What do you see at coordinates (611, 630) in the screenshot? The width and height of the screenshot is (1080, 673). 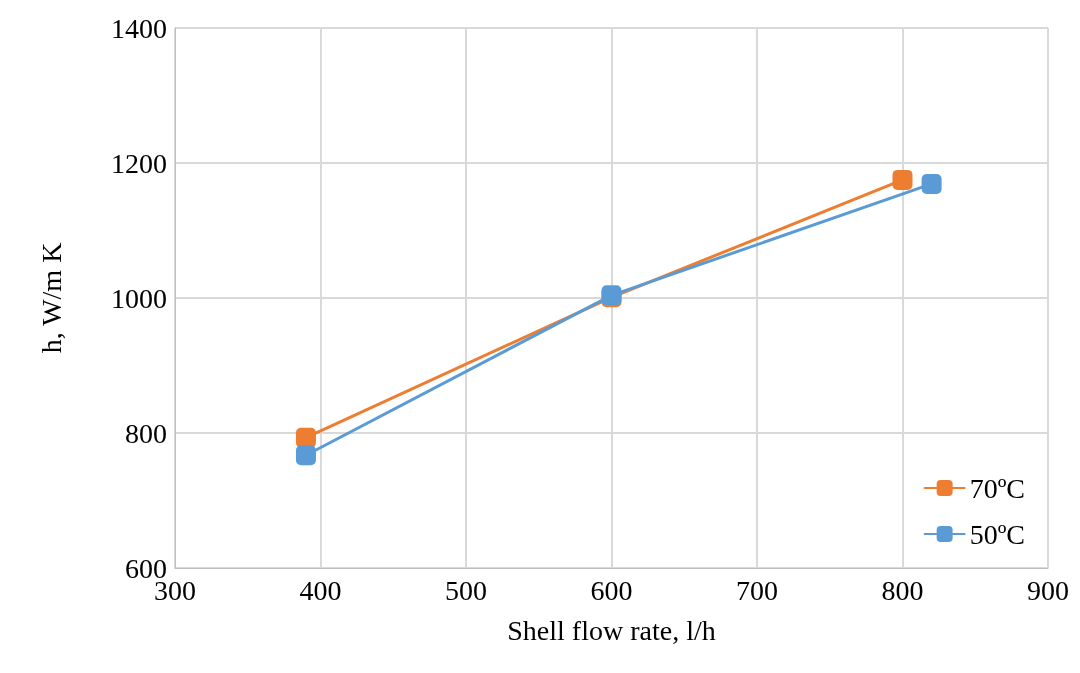 I see `x-axis-title: Shell flow rate, l/h` at bounding box center [611, 630].